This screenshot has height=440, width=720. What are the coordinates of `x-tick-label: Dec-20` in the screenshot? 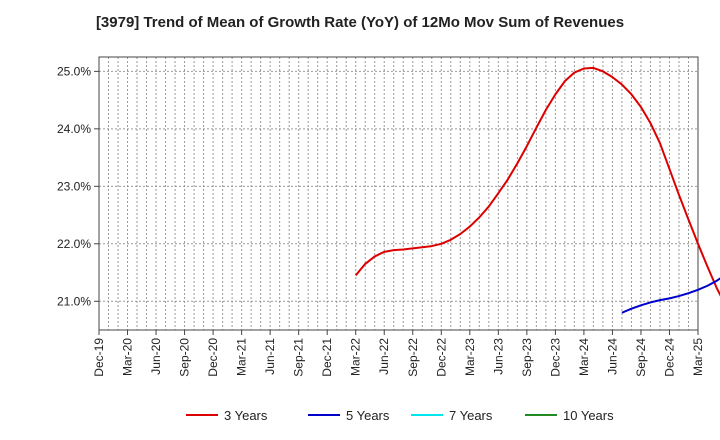 It's located at (213, 357).